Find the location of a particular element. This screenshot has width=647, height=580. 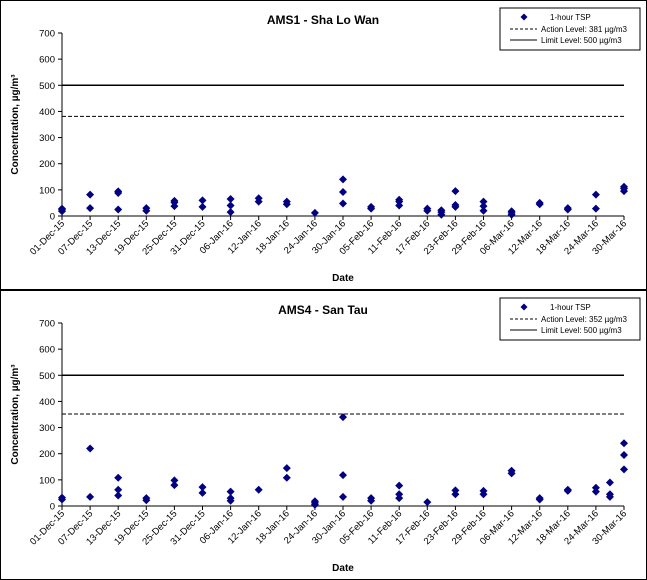

chart-1-legend-label: 1-hour TSP is located at coordinates (570, 307).